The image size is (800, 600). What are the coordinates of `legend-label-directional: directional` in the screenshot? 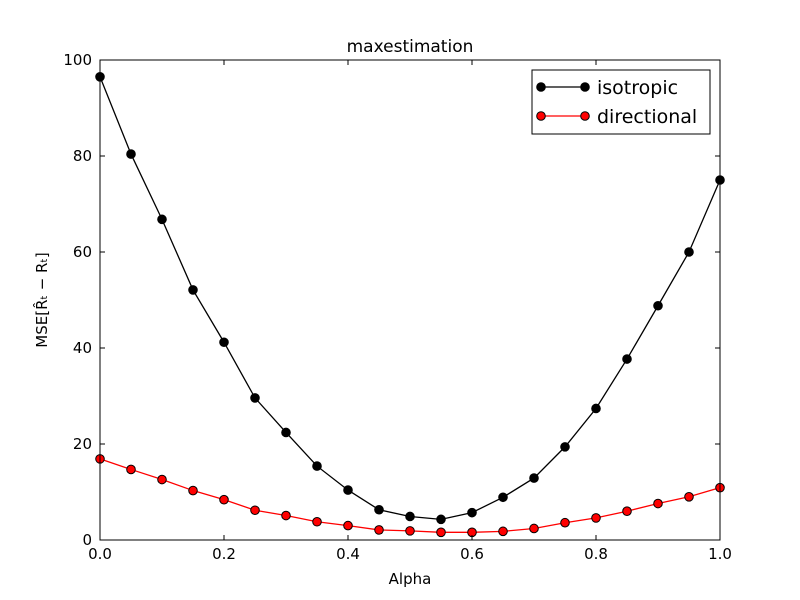 It's located at (647, 117).